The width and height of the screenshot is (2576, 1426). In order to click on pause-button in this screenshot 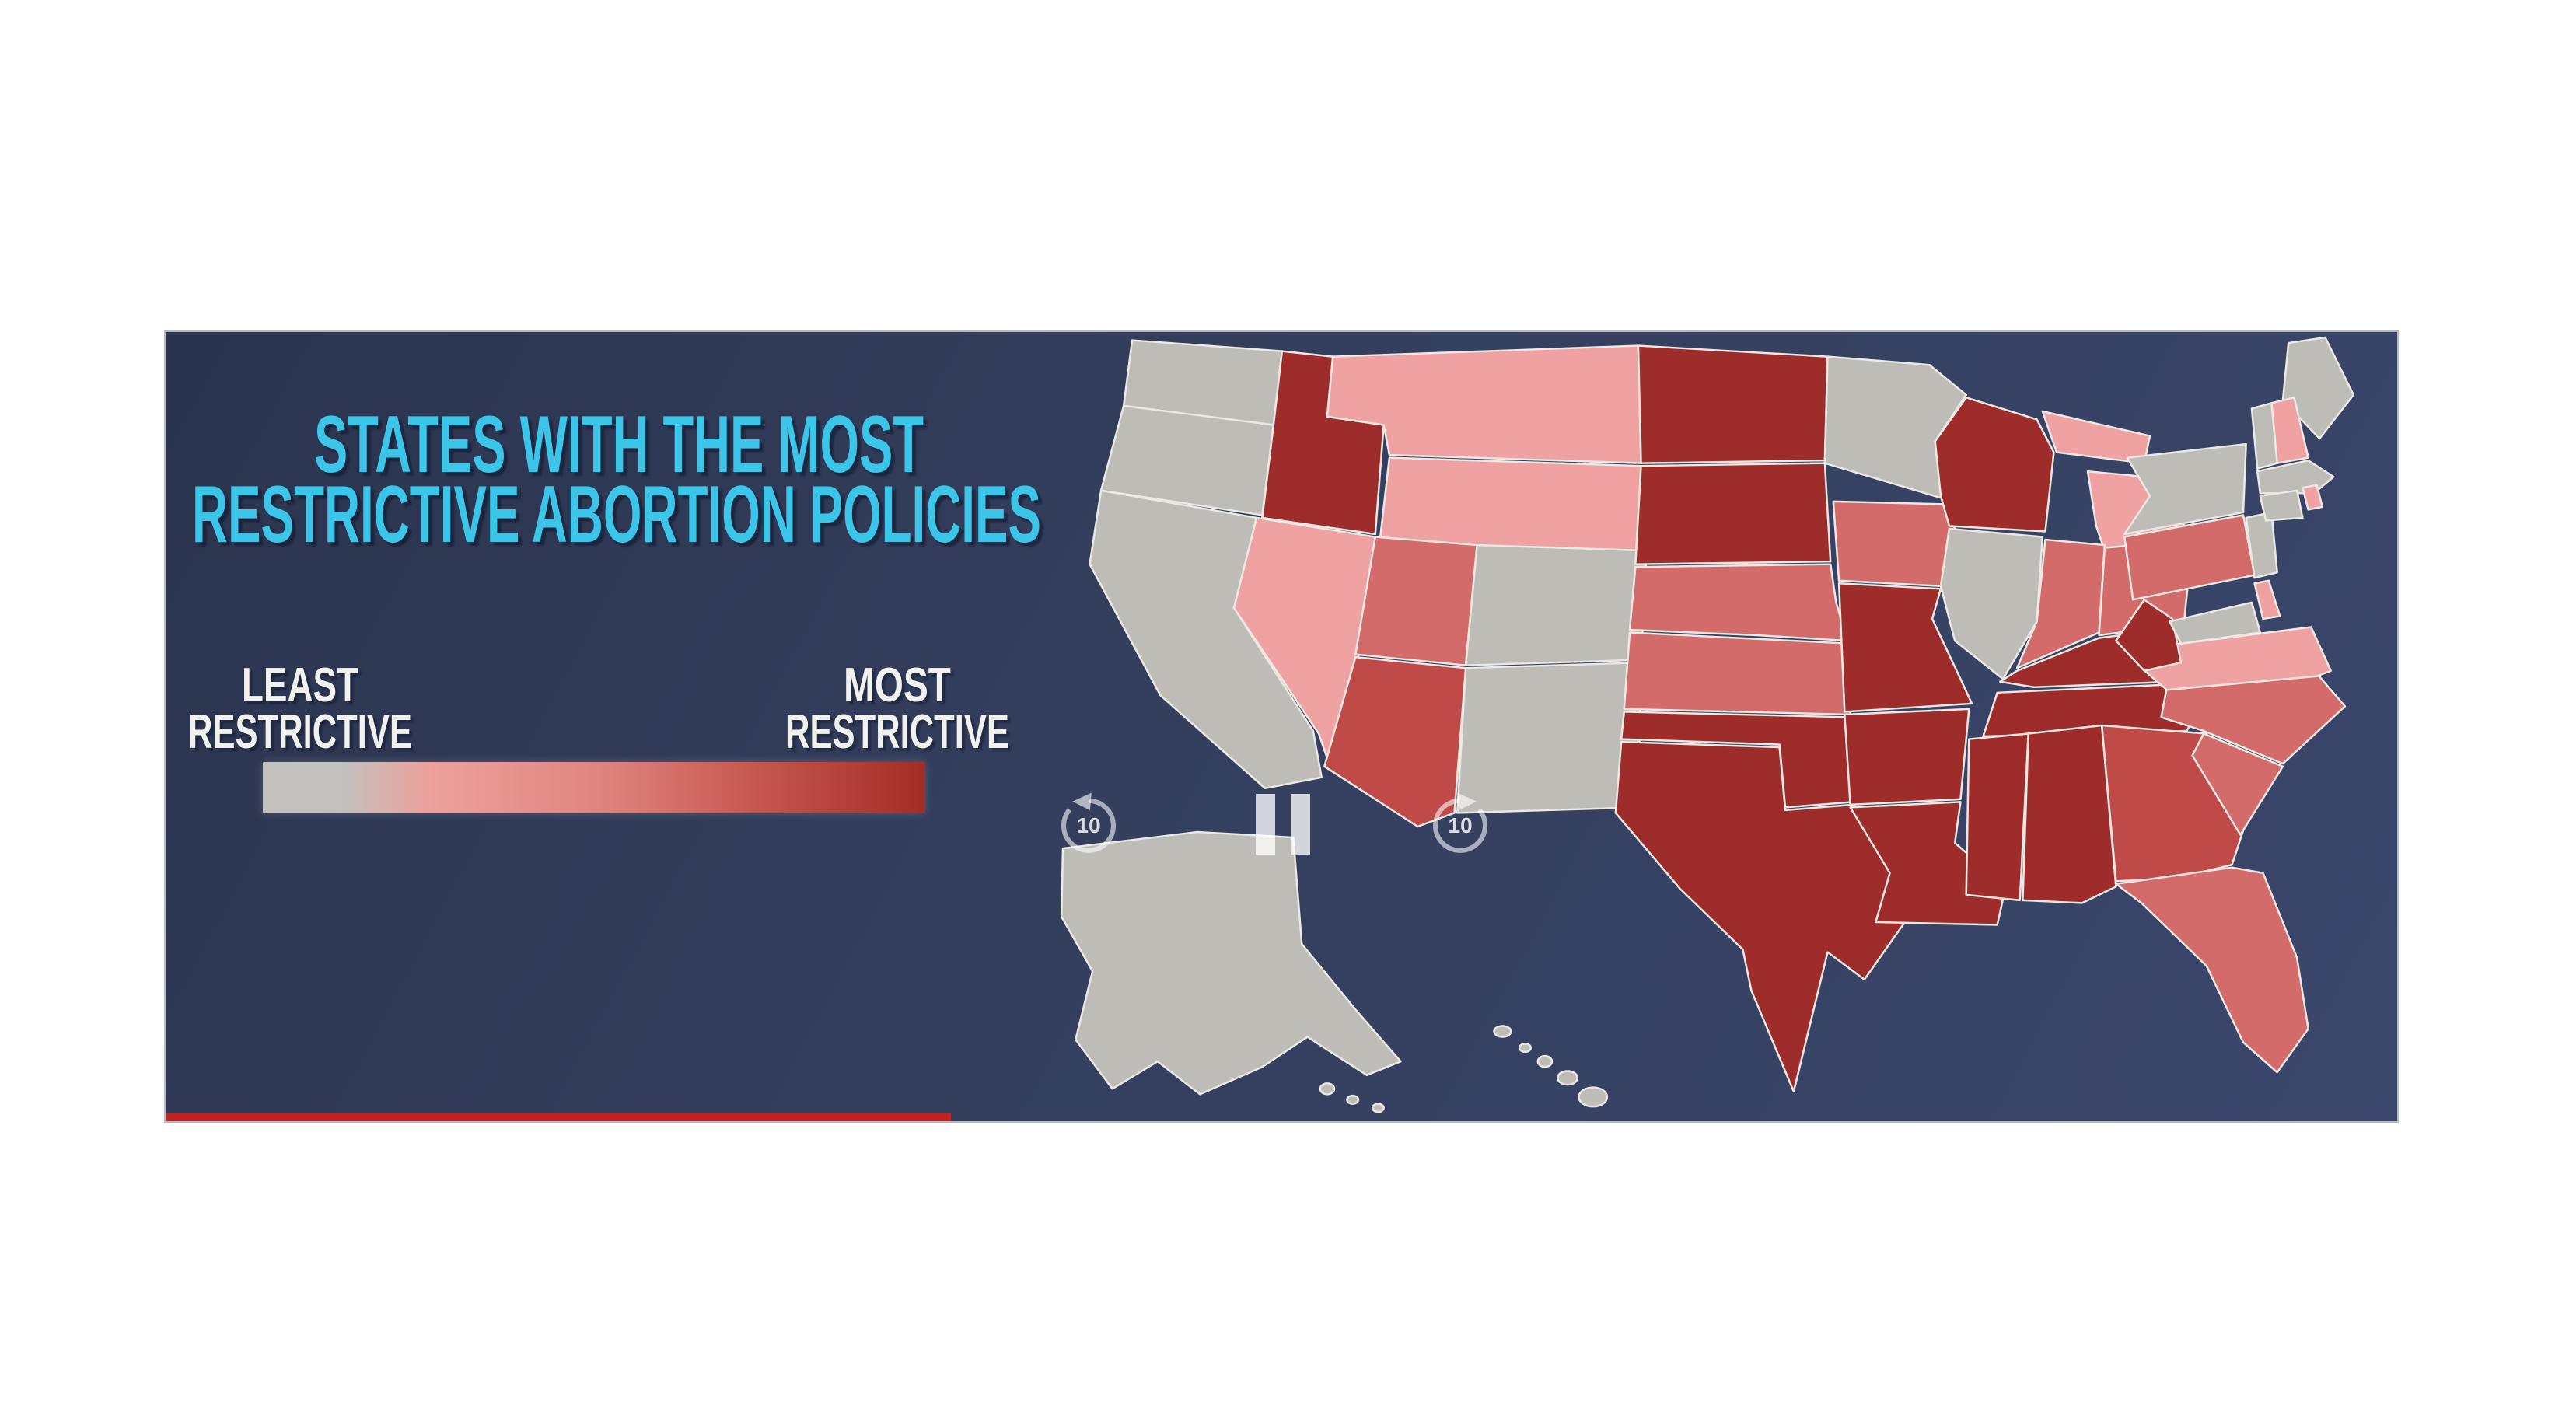, I will do `click(1283, 825)`.